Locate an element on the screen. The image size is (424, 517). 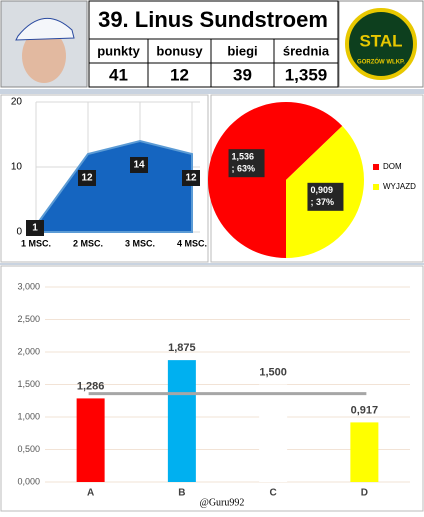
logo is located at coordinates (381, 44).